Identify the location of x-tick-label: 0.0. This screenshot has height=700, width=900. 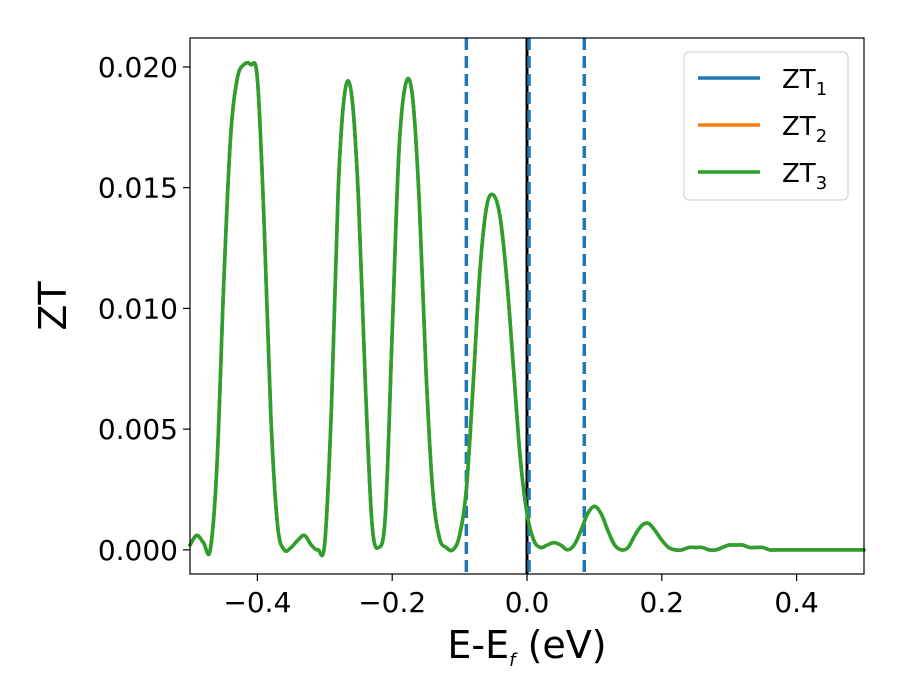
(527, 602).